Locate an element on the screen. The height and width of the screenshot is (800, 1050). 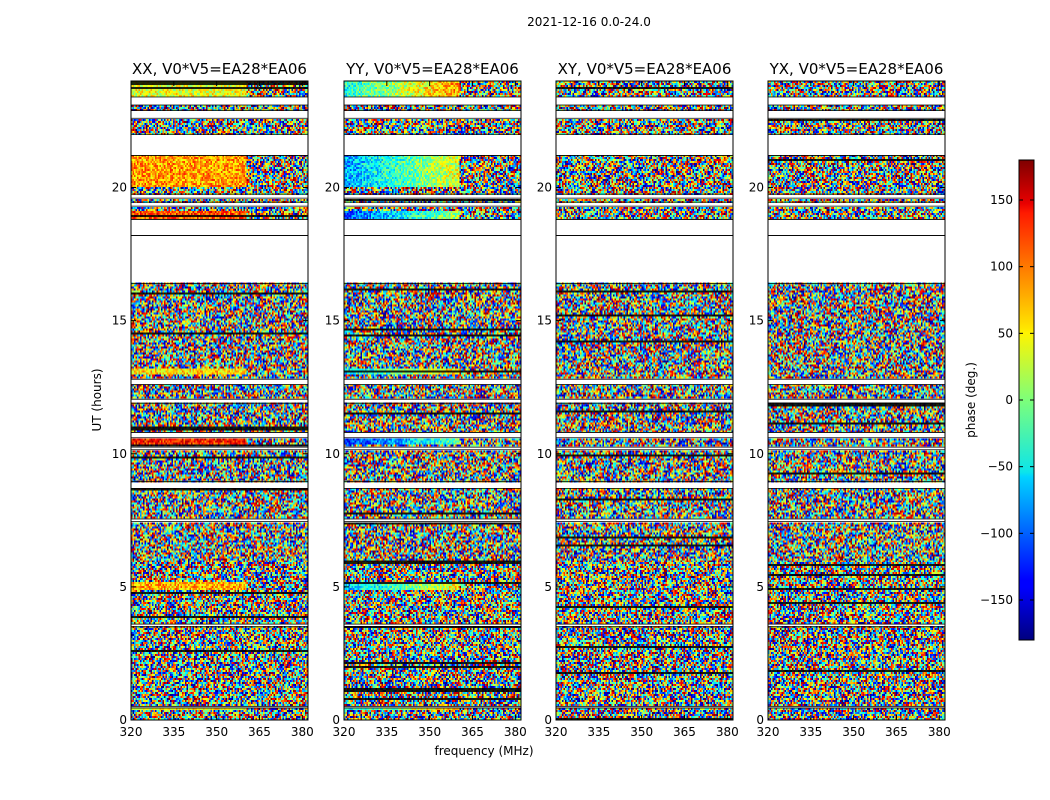
x-axis-label: frequency (MHz) is located at coordinates (483, 751).